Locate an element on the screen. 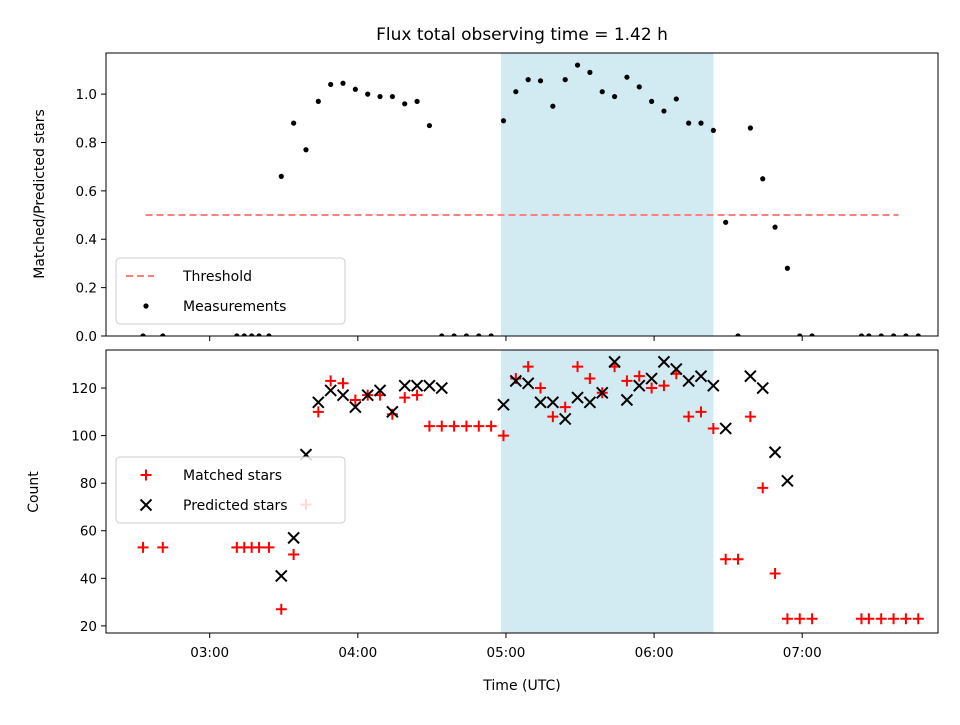 This screenshot has width=960, height=725. x-tick-label: 04:00 is located at coordinates (357, 653).